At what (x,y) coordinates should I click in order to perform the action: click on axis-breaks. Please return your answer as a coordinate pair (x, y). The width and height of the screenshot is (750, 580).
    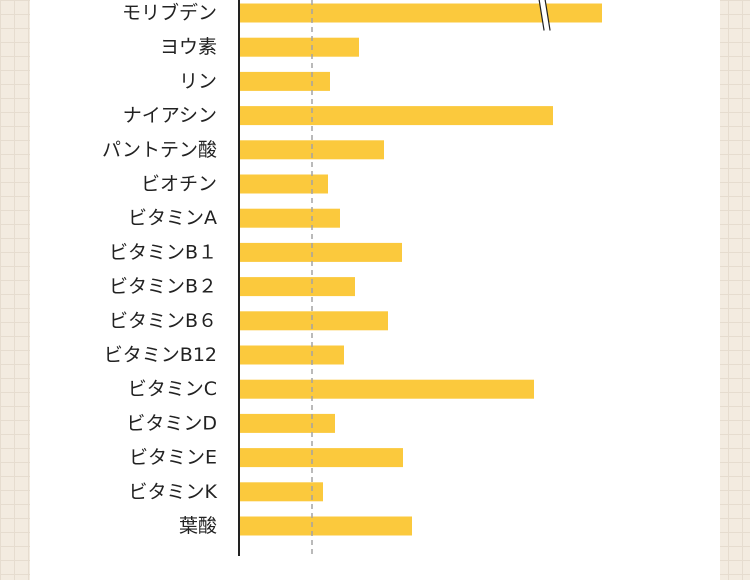
    Looking at the image, I should click on (544, 15).